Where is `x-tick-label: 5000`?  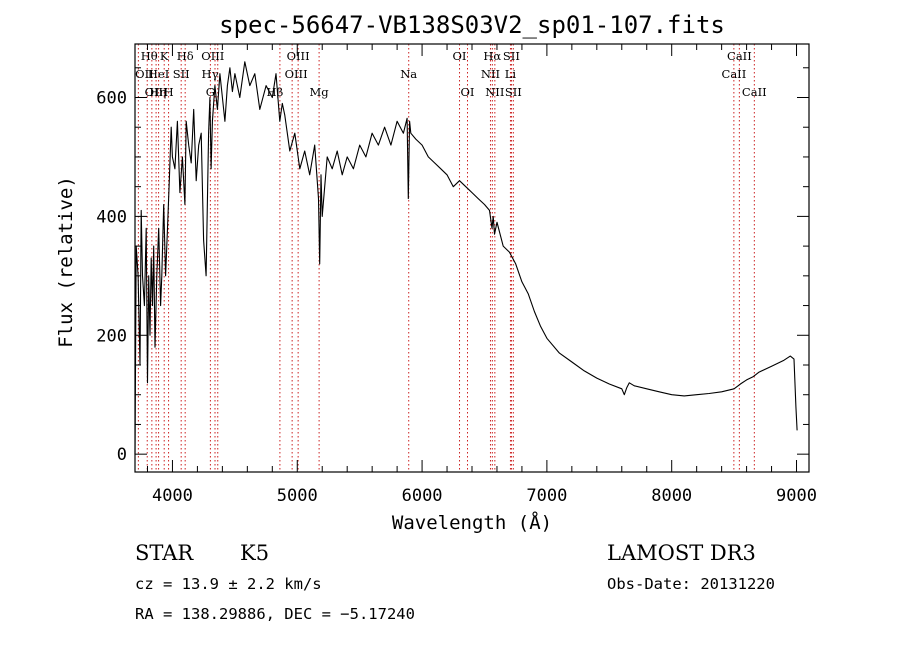 x-tick-label: 5000 is located at coordinates (297, 496).